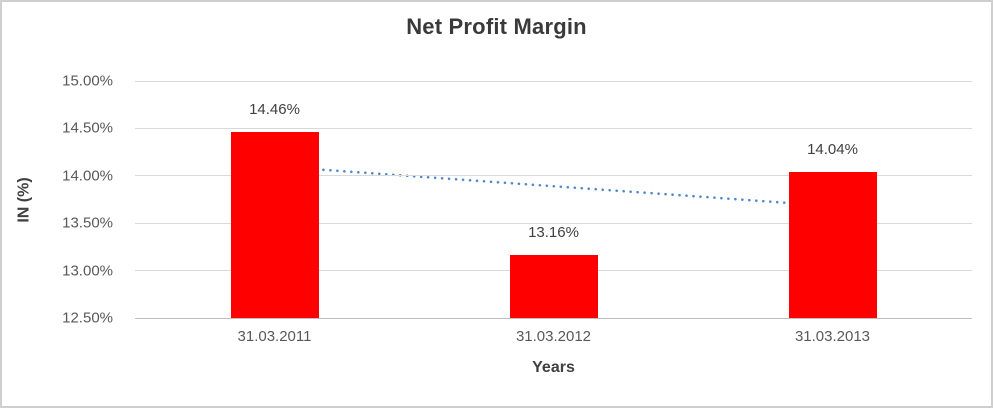 The image size is (993, 408). Describe the element at coordinates (87, 128) in the screenshot. I see `y-tick-label: 14.50%` at that location.